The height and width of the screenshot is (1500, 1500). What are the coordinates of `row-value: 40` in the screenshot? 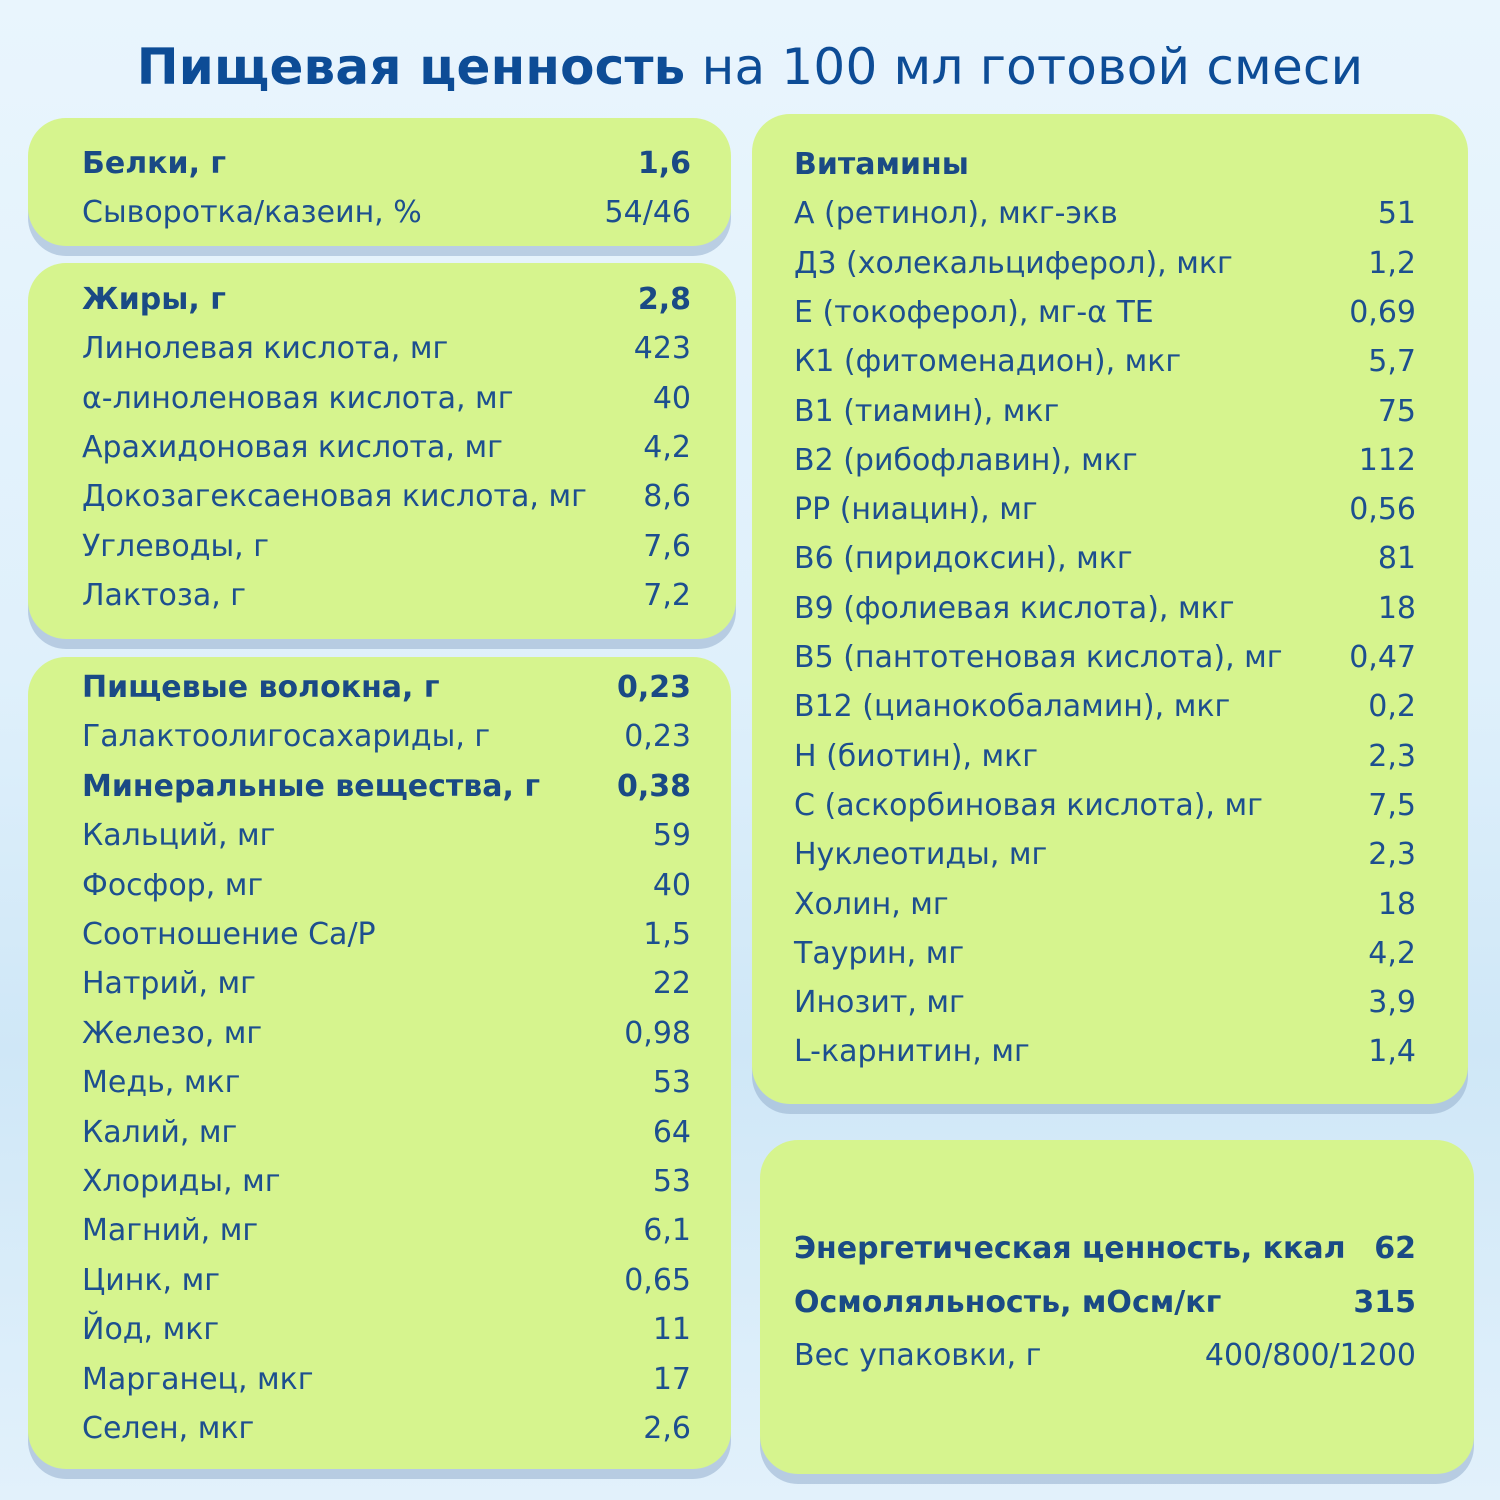 It's located at (671, 885).